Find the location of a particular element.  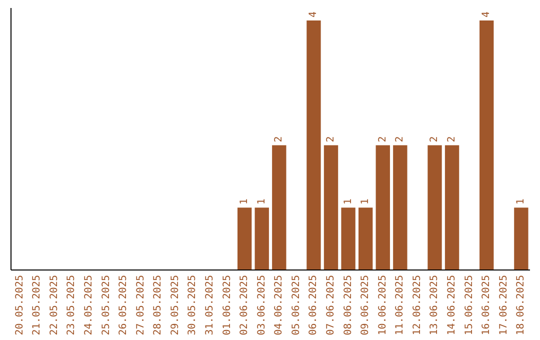

x-tick-label: 30.05.2025 is located at coordinates (192, 305).